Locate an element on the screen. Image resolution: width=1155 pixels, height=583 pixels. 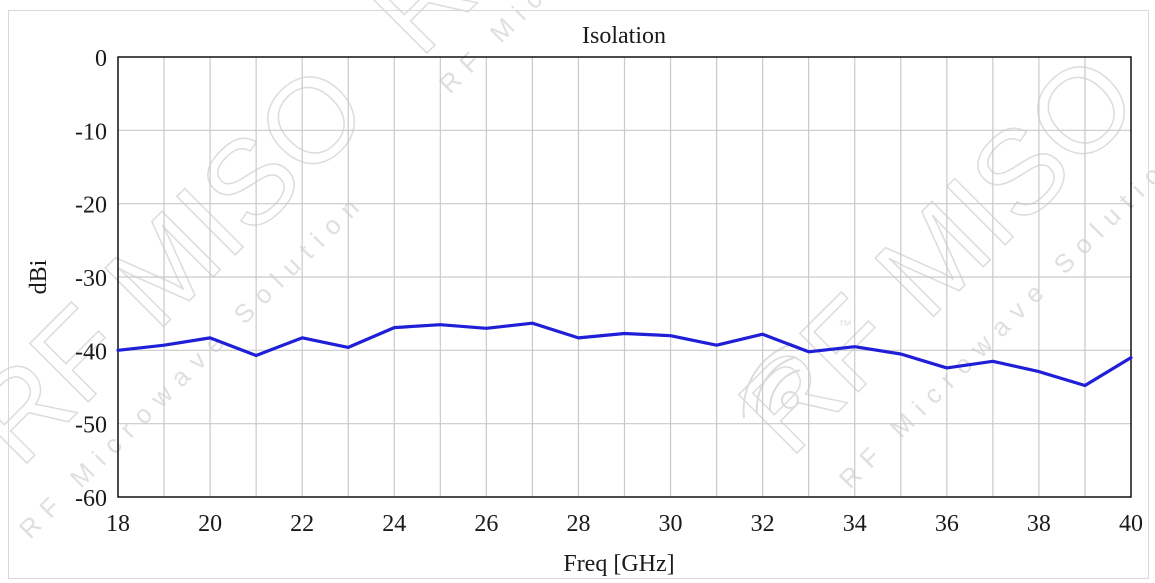
wifi-logo-icon is located at coordinates (771, 381).